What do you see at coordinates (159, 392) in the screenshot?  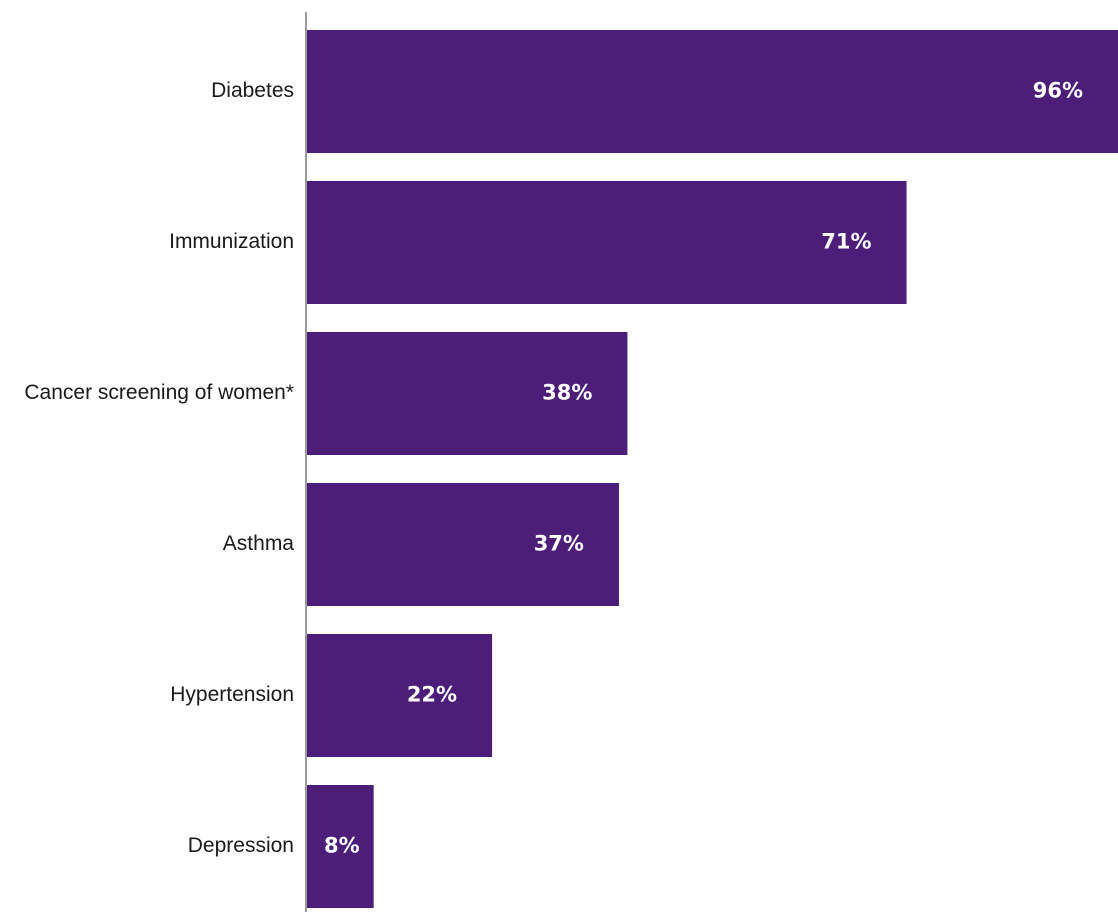 I see `category-label-cancer-screening-of-women: Cancer screening of women*` at bounding box center [159, 392].